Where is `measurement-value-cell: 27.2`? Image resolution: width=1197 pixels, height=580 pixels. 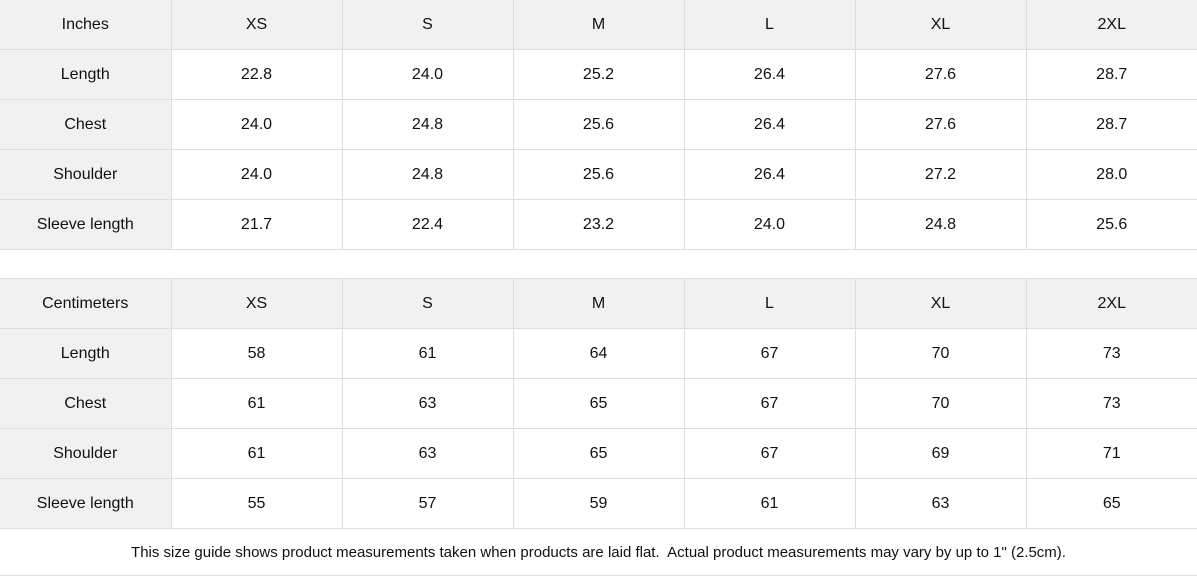
measurement-value-cell: 27.2 is located at coordinates (940, 174).